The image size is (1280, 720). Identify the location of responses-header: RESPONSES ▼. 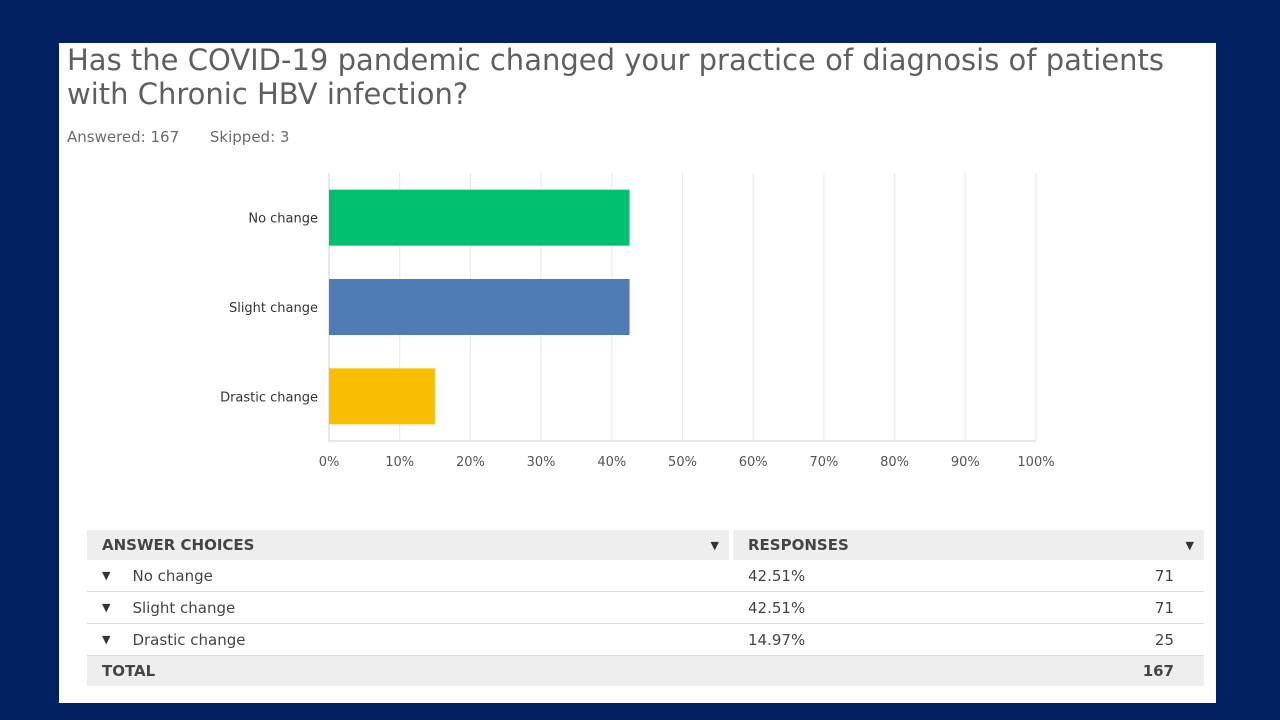
(968, 545).